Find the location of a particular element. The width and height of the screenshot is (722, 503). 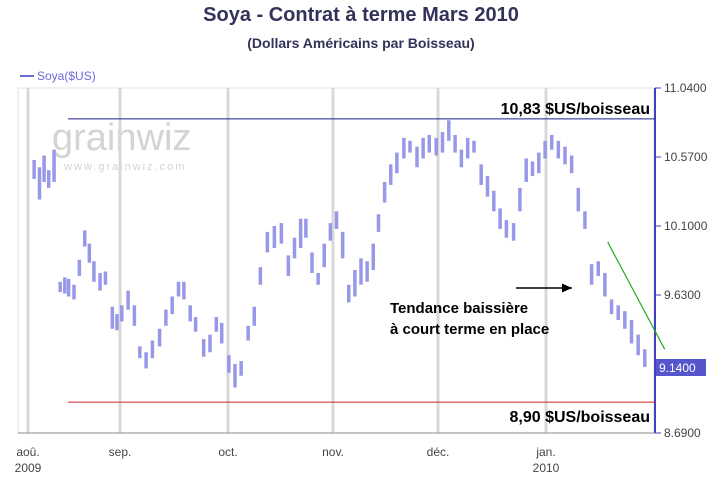

watermark-url: www.grainwiz.com is located at coordinates (124, 167).